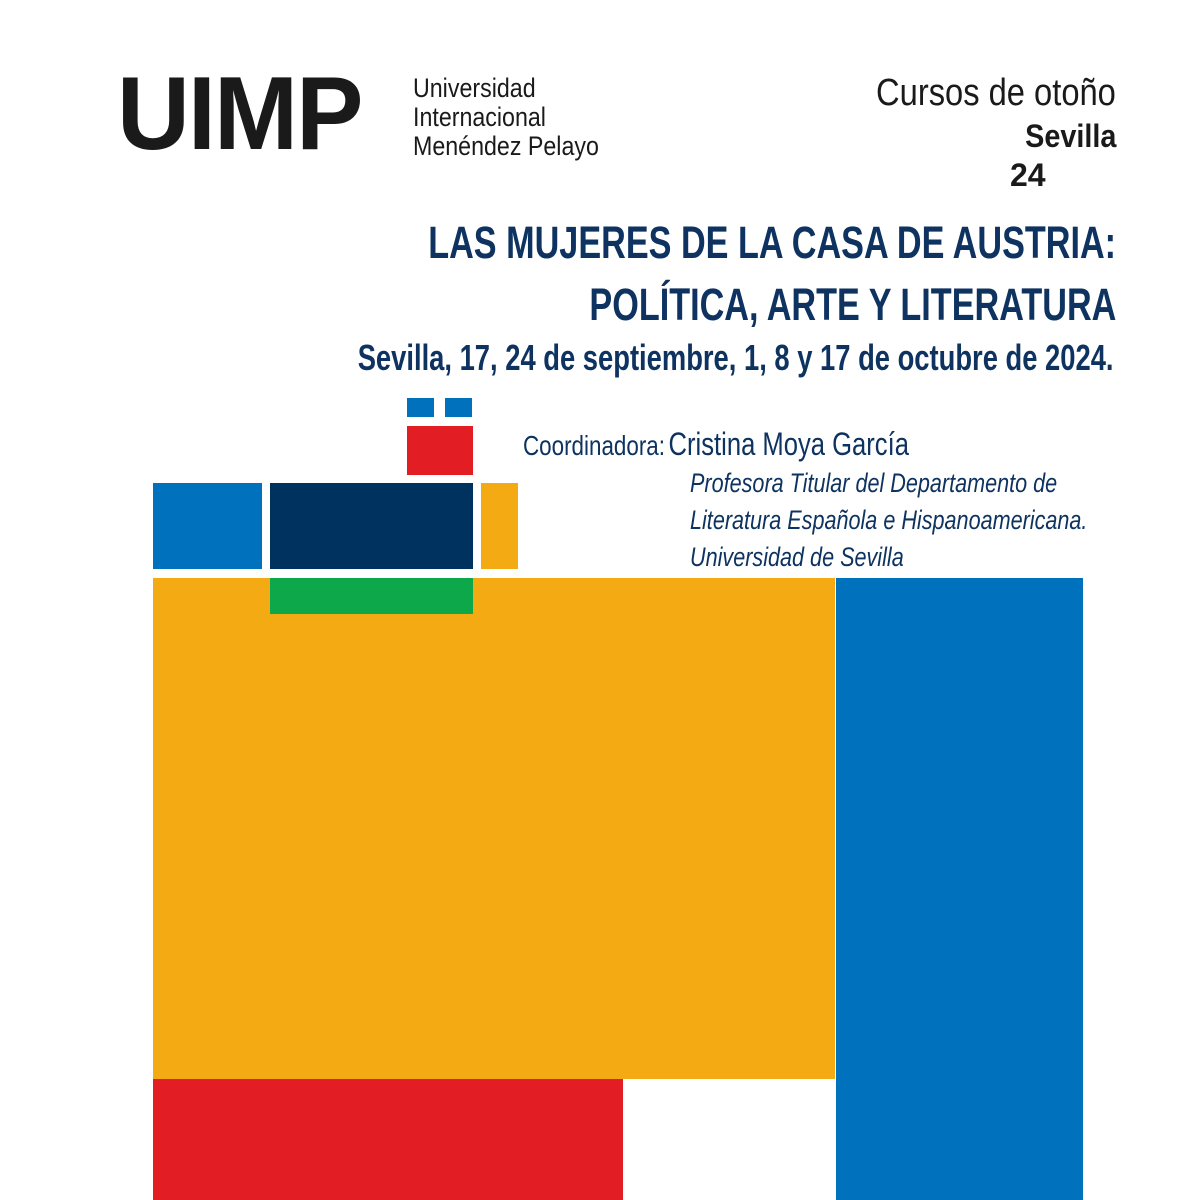 Image resolution: width=1200 pixels, height=1200 pixels. Describe the element at coordinates (852, 304) in the screenshot. I see `course-title-line-2: POLÍTICA, ARTE Y LITERATURA` at that location.